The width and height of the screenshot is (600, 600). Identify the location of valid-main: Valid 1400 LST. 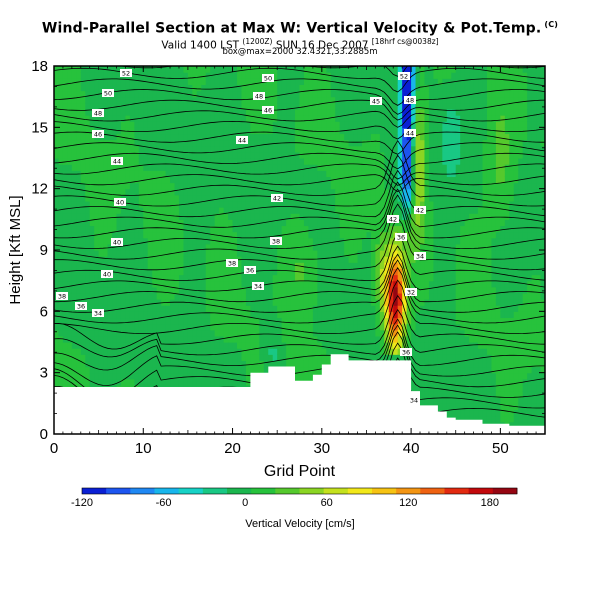
(200, 45).